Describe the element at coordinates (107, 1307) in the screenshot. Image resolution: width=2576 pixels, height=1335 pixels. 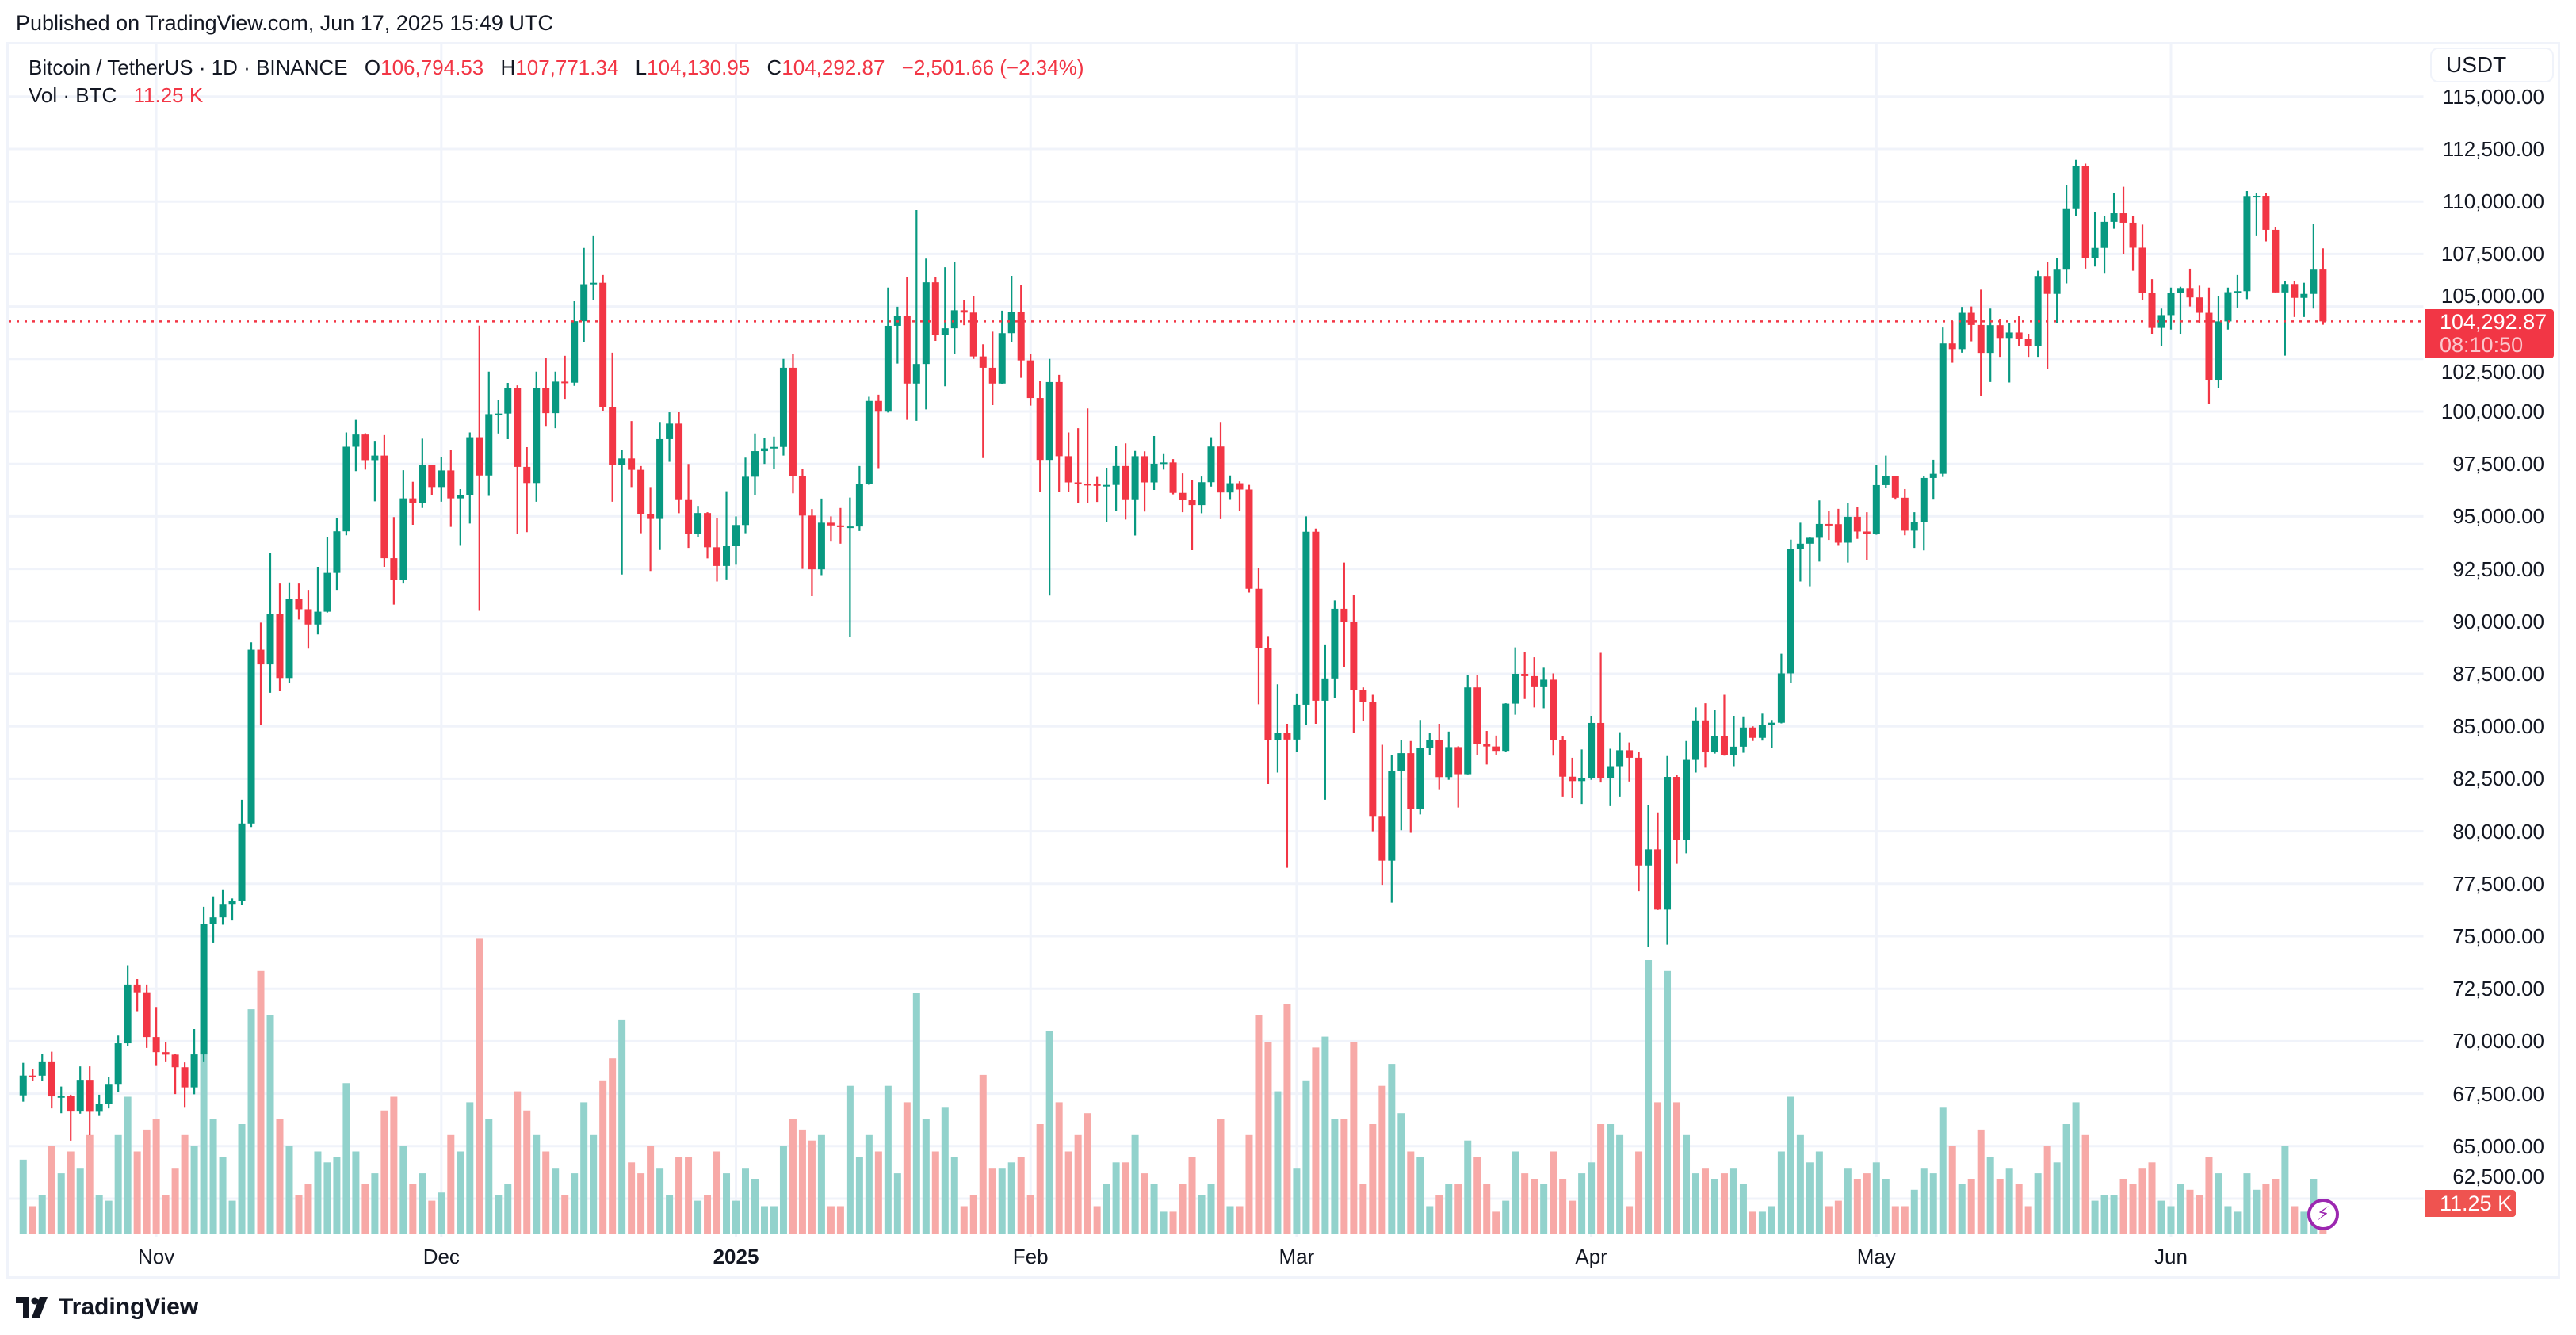
I see `tradingview-brand: TradingView` at that location.